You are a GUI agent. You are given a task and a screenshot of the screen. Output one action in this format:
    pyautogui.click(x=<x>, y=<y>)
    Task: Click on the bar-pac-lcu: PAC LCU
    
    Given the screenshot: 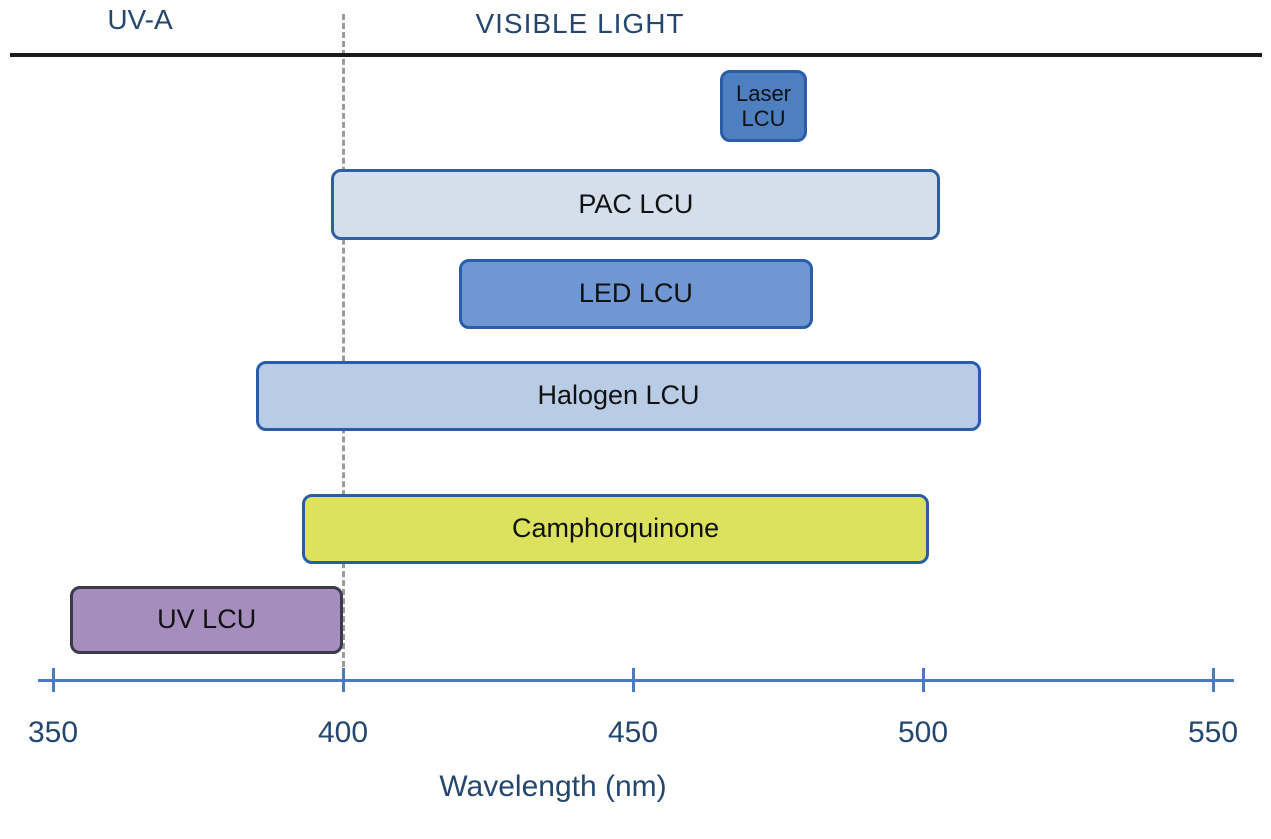 What is the action you would take?
    pyautogui.click(x=636, y=204)
    